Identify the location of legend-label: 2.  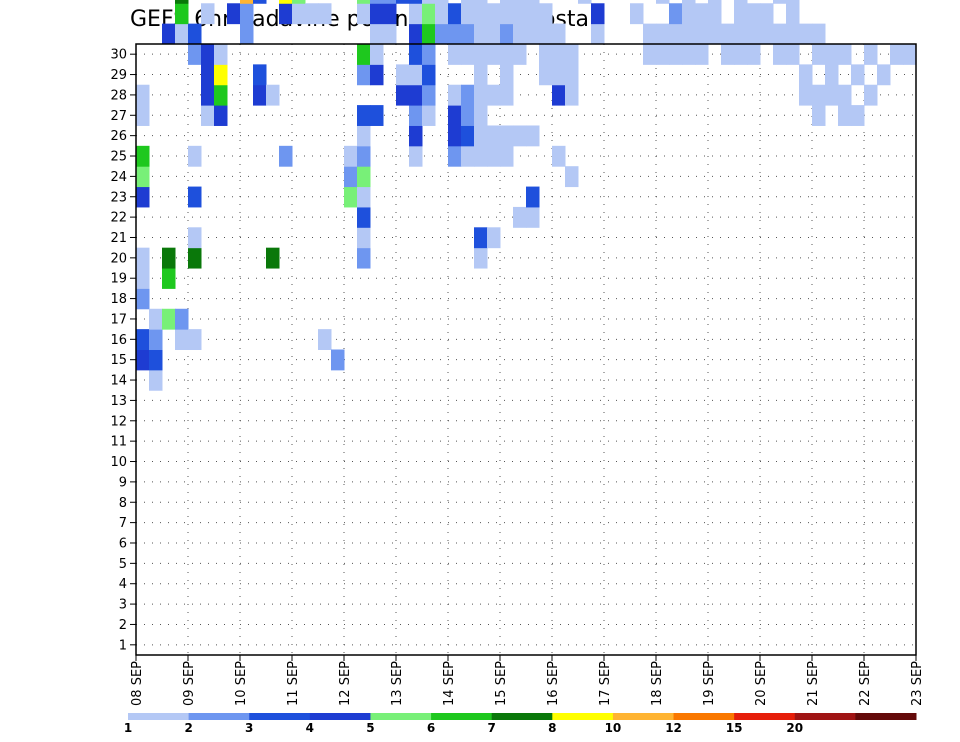
(188, 728).